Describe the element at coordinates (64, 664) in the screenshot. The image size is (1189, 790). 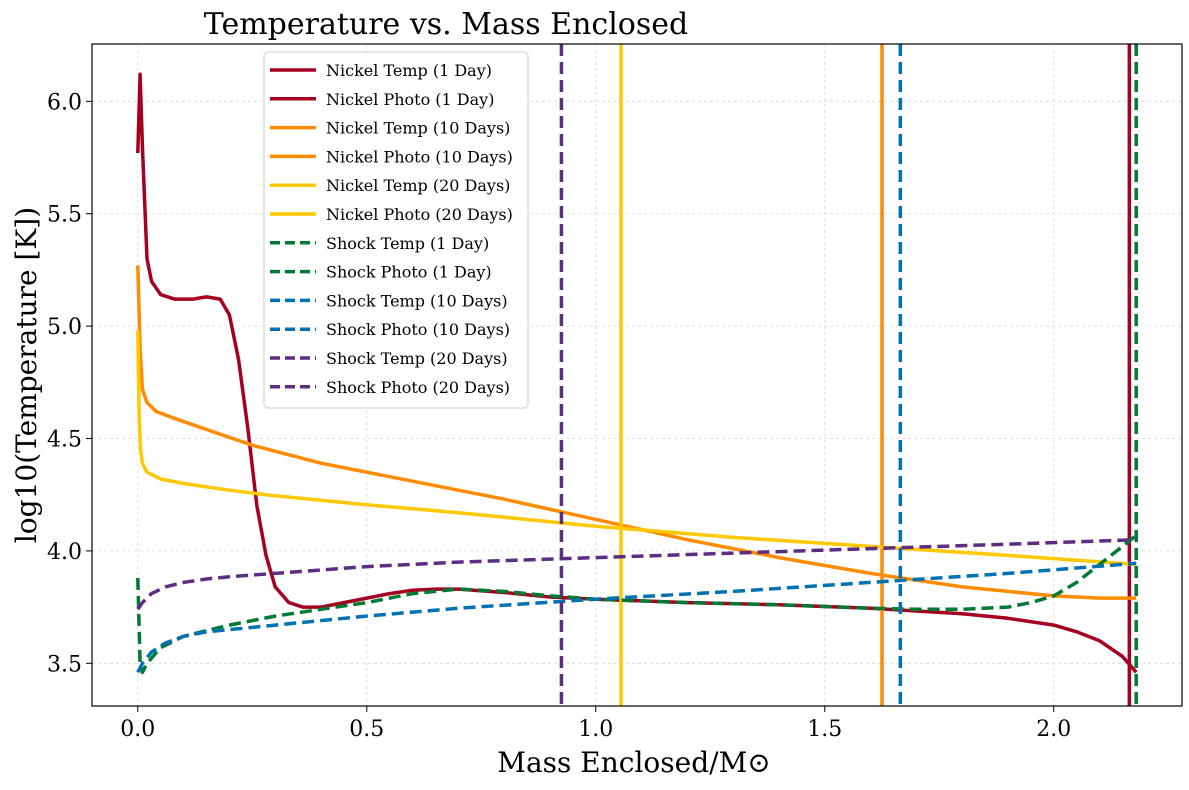
I see `y-tick-label: 3.5` at that location.